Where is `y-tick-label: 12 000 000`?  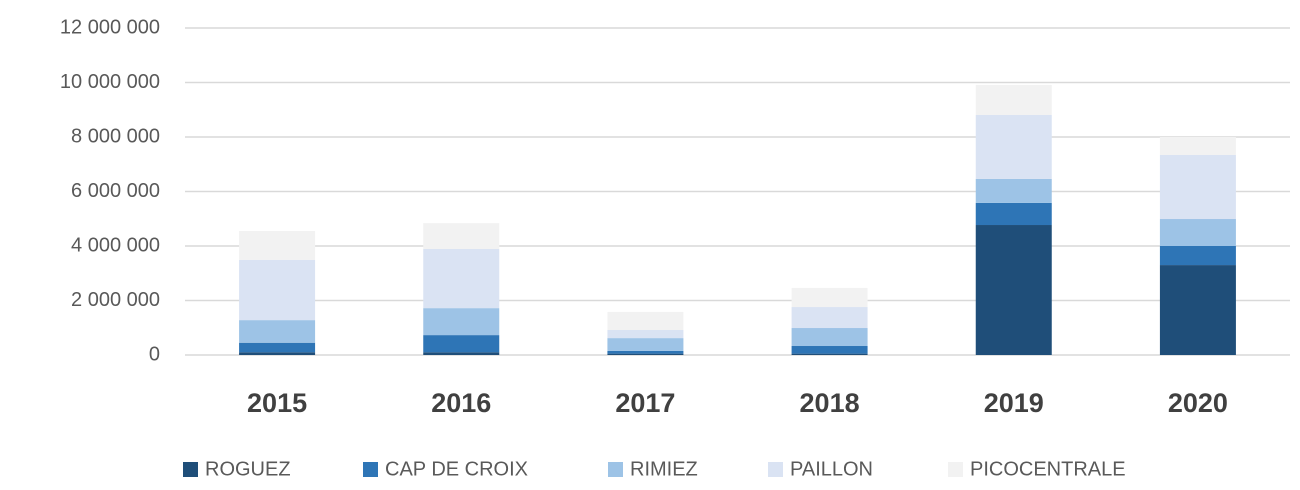
y-tick-label: 12 000 000 is located at coordinates (110, 27).